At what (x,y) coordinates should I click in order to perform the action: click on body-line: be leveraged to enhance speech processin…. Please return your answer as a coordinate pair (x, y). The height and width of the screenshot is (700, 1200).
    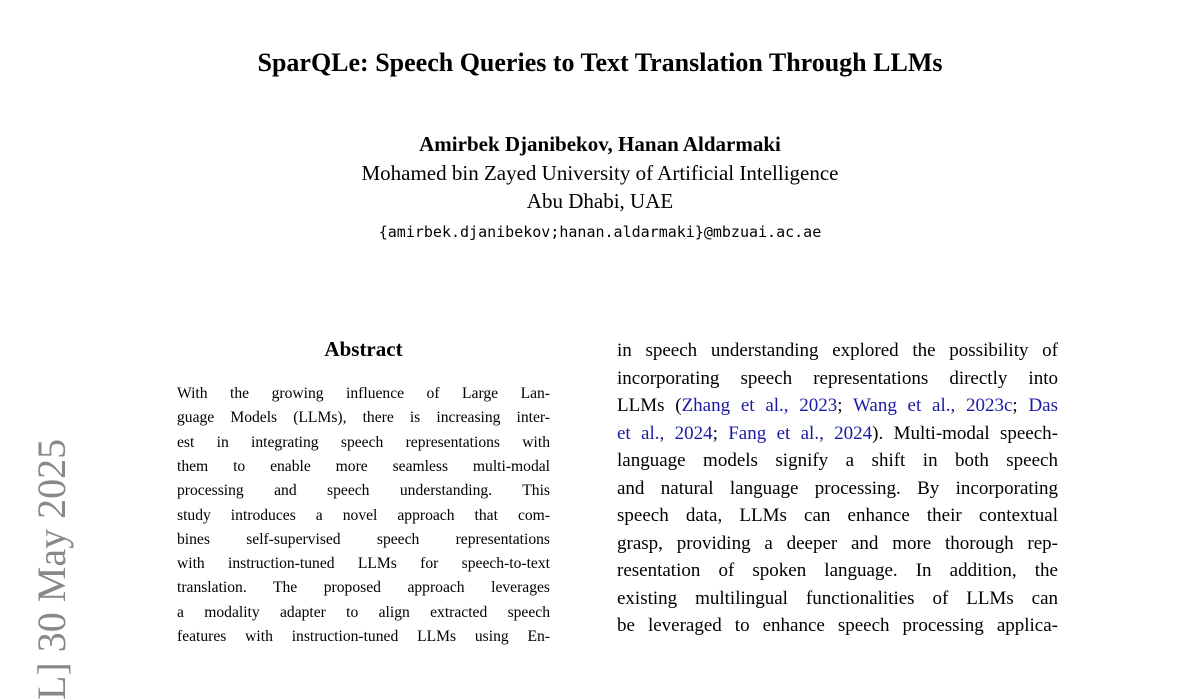
    Looking at the image, I should click on (837, 626).